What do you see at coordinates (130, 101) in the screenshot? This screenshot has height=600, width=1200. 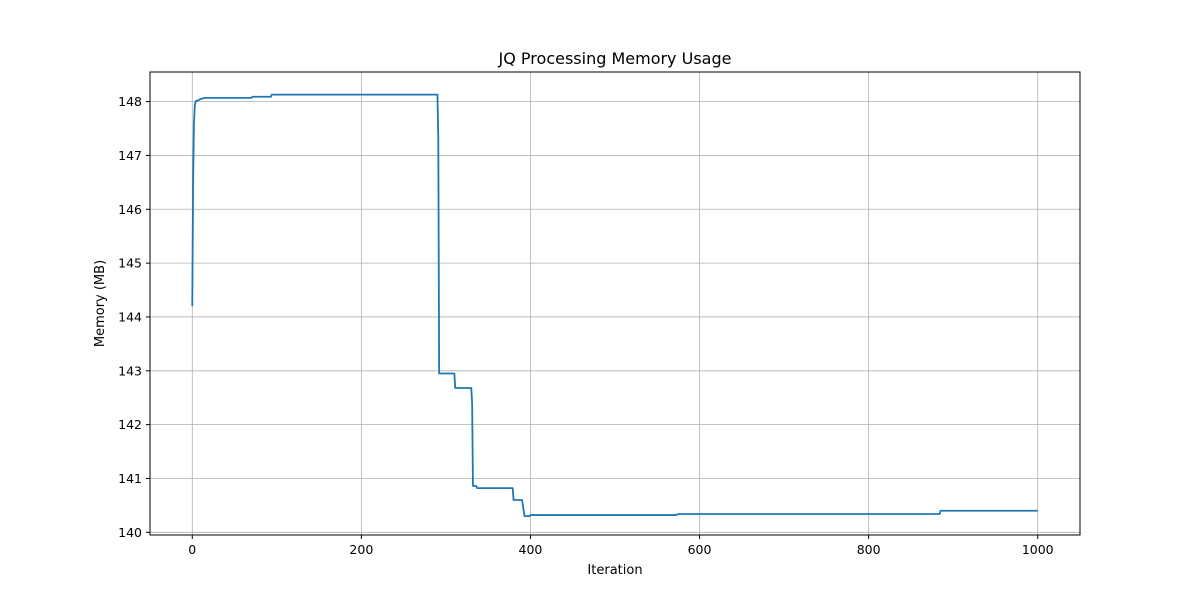 I see `y-tick-label: 148` at bounding box center [130, 101].